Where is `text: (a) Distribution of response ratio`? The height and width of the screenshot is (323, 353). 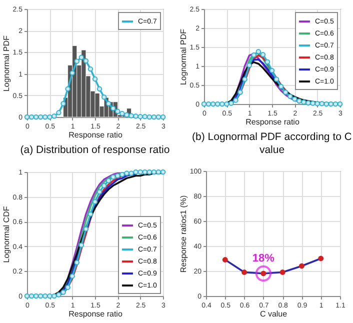
text: (a) Distribution of response ratio is located at coordinates (95, 150).